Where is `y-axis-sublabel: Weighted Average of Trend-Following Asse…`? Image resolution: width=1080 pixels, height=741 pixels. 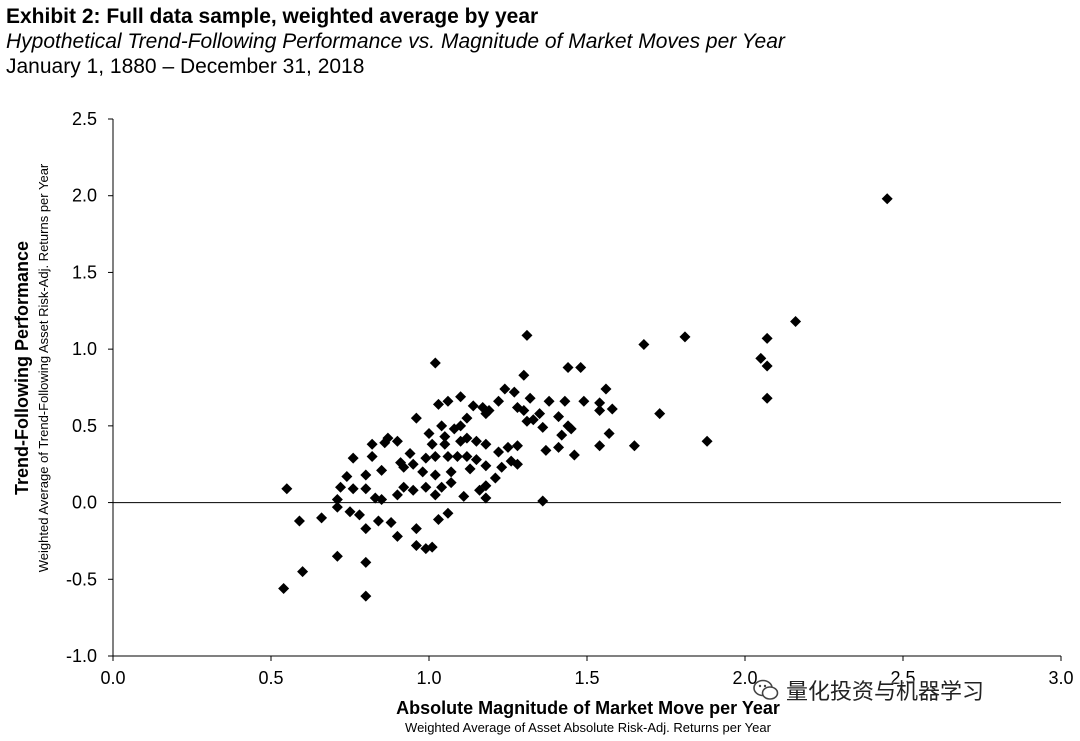
y-axis-sublabel: Weighted Average of Trend-Following Asse… is located at coordinates (43, 367).